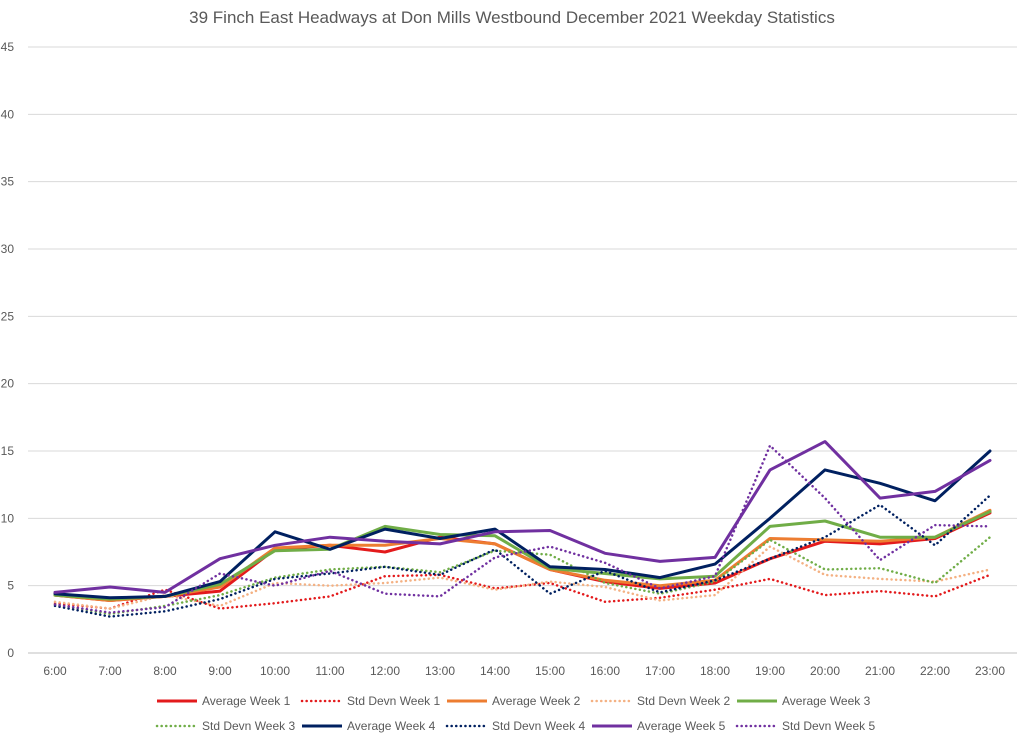  I want to click on legend-label: Average Week 4, so click(391, 726).